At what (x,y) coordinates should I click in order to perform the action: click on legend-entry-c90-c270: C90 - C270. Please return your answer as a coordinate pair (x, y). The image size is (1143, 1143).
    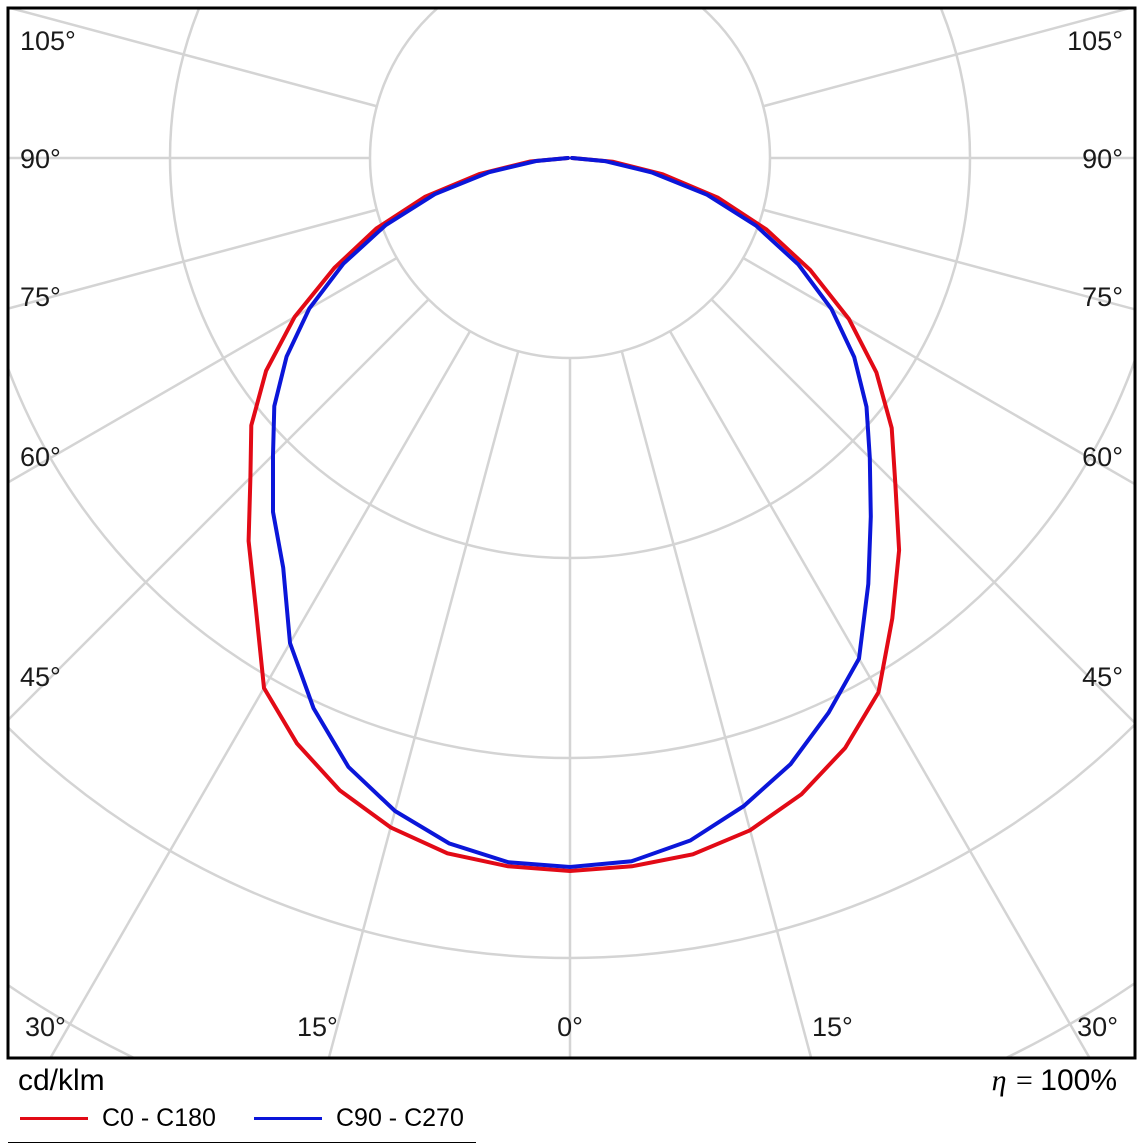
    Looking at the image, I should click on (359, 1122).